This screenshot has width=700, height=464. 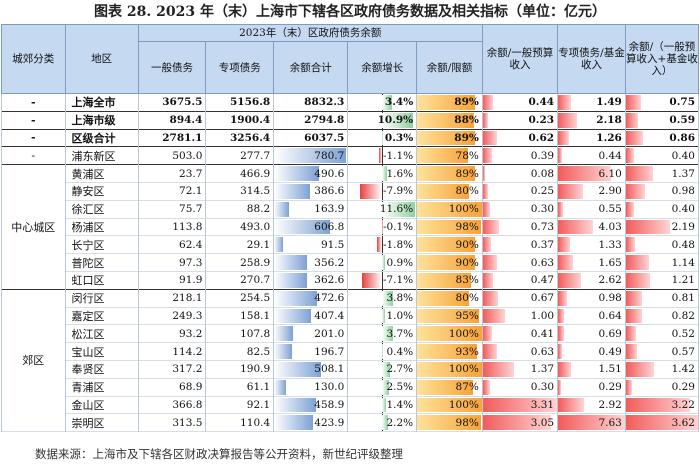 What do you see at coordinates (33, 59) in the screenshot?
I see `header-group: 城郊分类` at bounding box center [33, 59].